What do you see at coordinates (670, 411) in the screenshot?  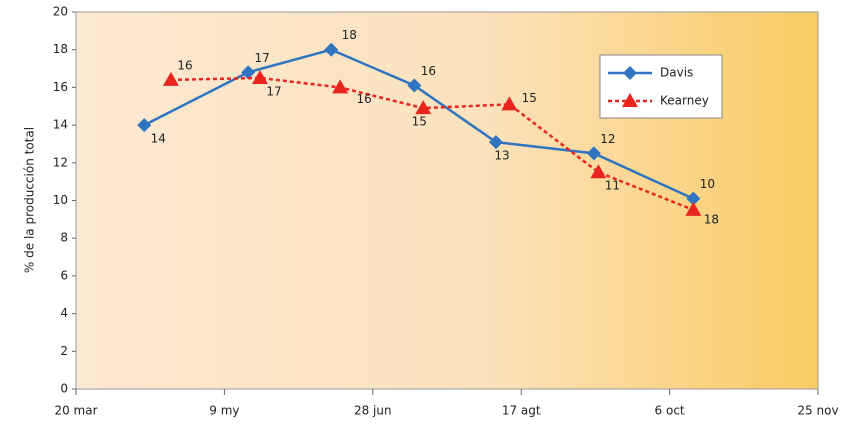 I see `x-tick-label: 6 oct` at bounding box center [670, 411].